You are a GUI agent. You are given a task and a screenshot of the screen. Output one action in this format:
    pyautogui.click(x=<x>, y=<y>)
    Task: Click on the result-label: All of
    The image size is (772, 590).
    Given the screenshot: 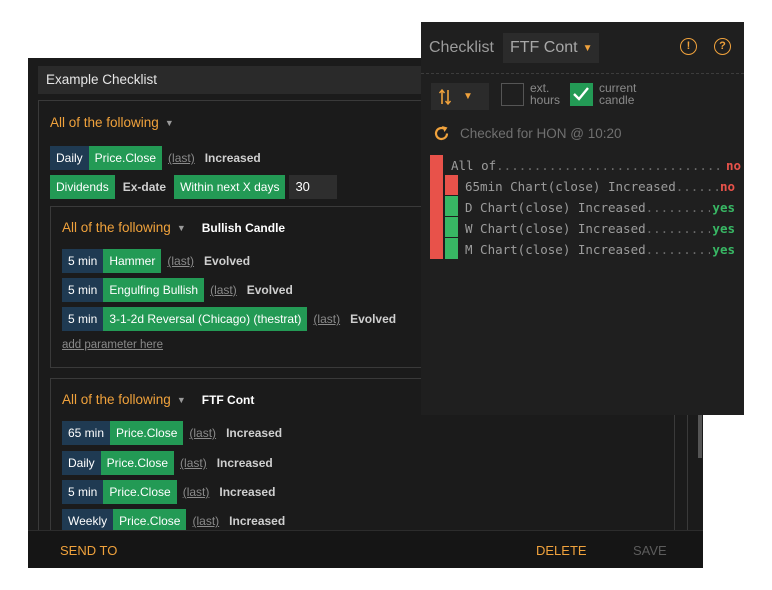 What is the action you would take?
    pyautogui.click(x=474, y=165)
    